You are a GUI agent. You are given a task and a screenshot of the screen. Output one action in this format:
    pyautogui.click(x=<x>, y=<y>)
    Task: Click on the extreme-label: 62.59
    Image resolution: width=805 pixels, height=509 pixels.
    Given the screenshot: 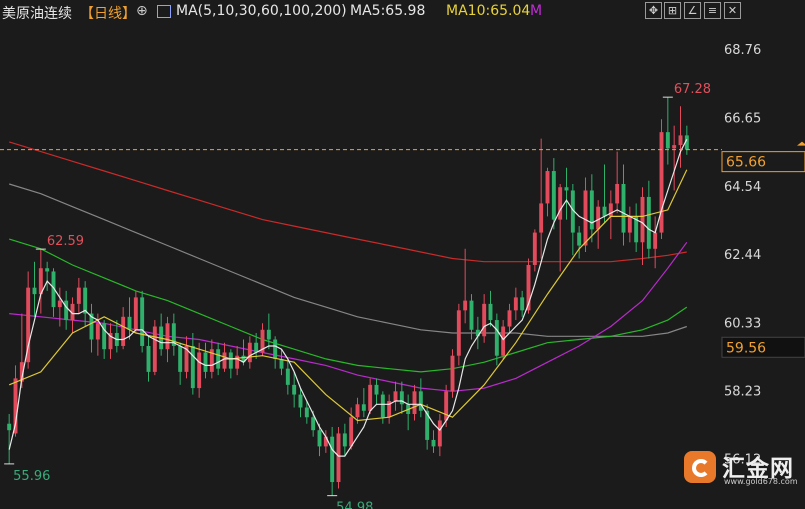 What is the action you would take?
    pyautogui.click(x=65, y=241)
    